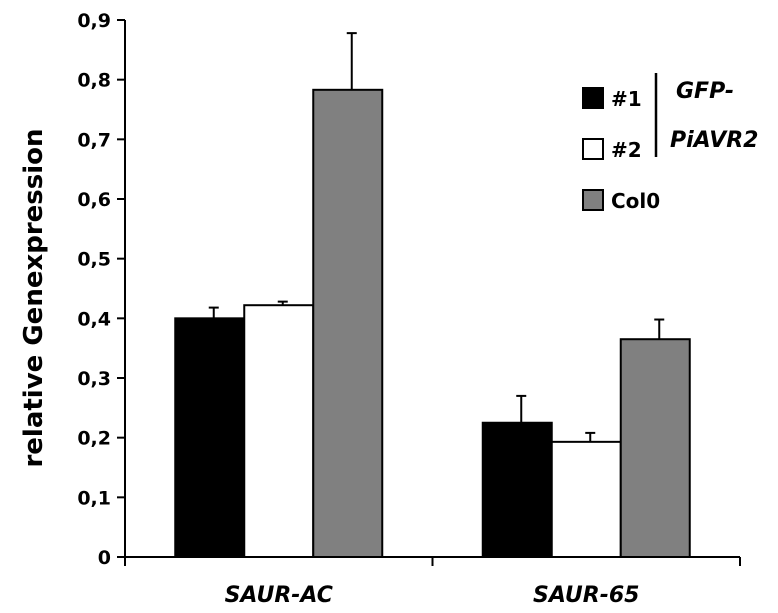 This screenshot has height=613, width=778. Describe the element at coordinates (635, 201) in the screenshot. I see `legend-label: Col0` at that location.